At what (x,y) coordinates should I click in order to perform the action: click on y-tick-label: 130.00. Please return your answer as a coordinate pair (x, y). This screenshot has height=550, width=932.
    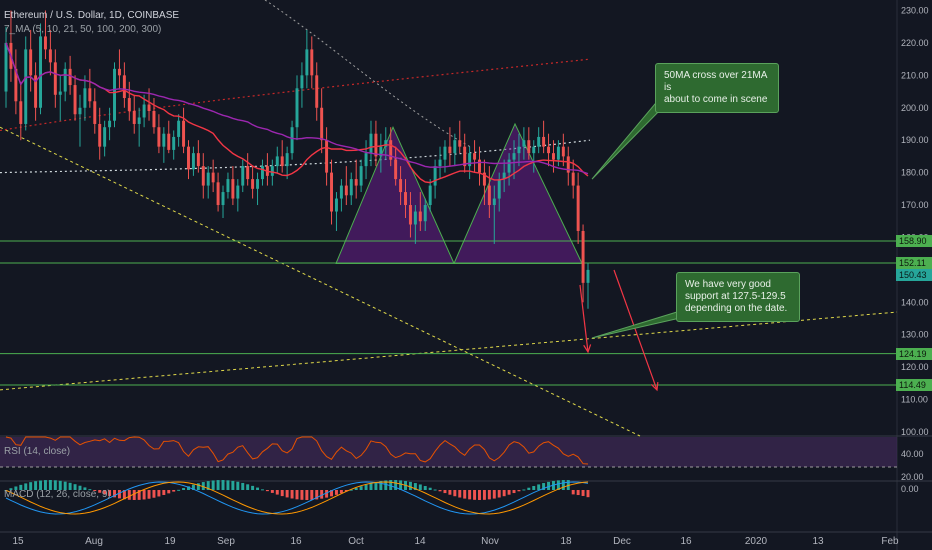
    Looking at the image, I should click on (915, 335).